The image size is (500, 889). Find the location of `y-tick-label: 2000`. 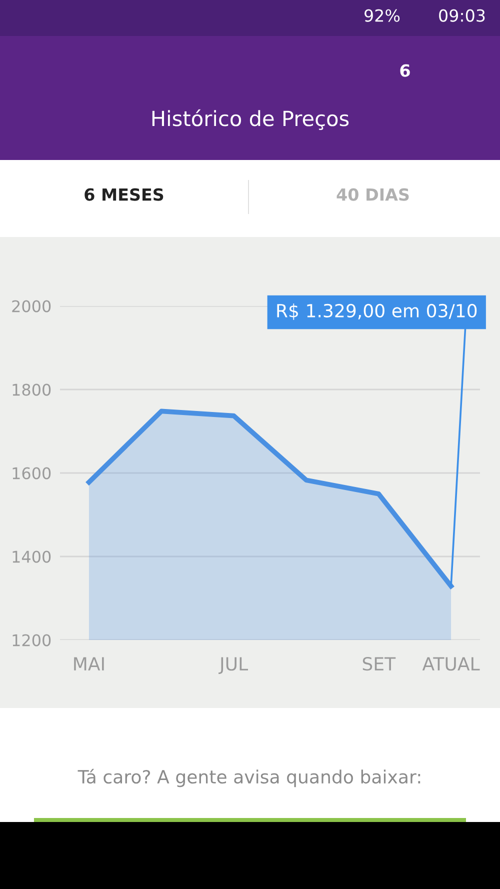

y-tick-label: 2000 is located at coordinates (31, 306).